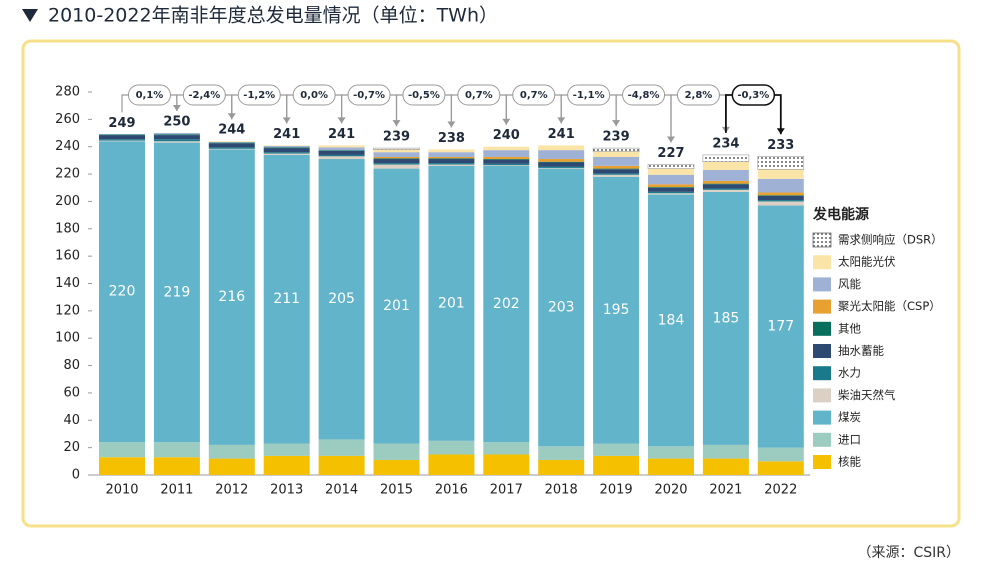 The image size is (984, 583). Describe the element at coordinates (670, 153) in the screenshot. I see `total-label: 227` at that location.